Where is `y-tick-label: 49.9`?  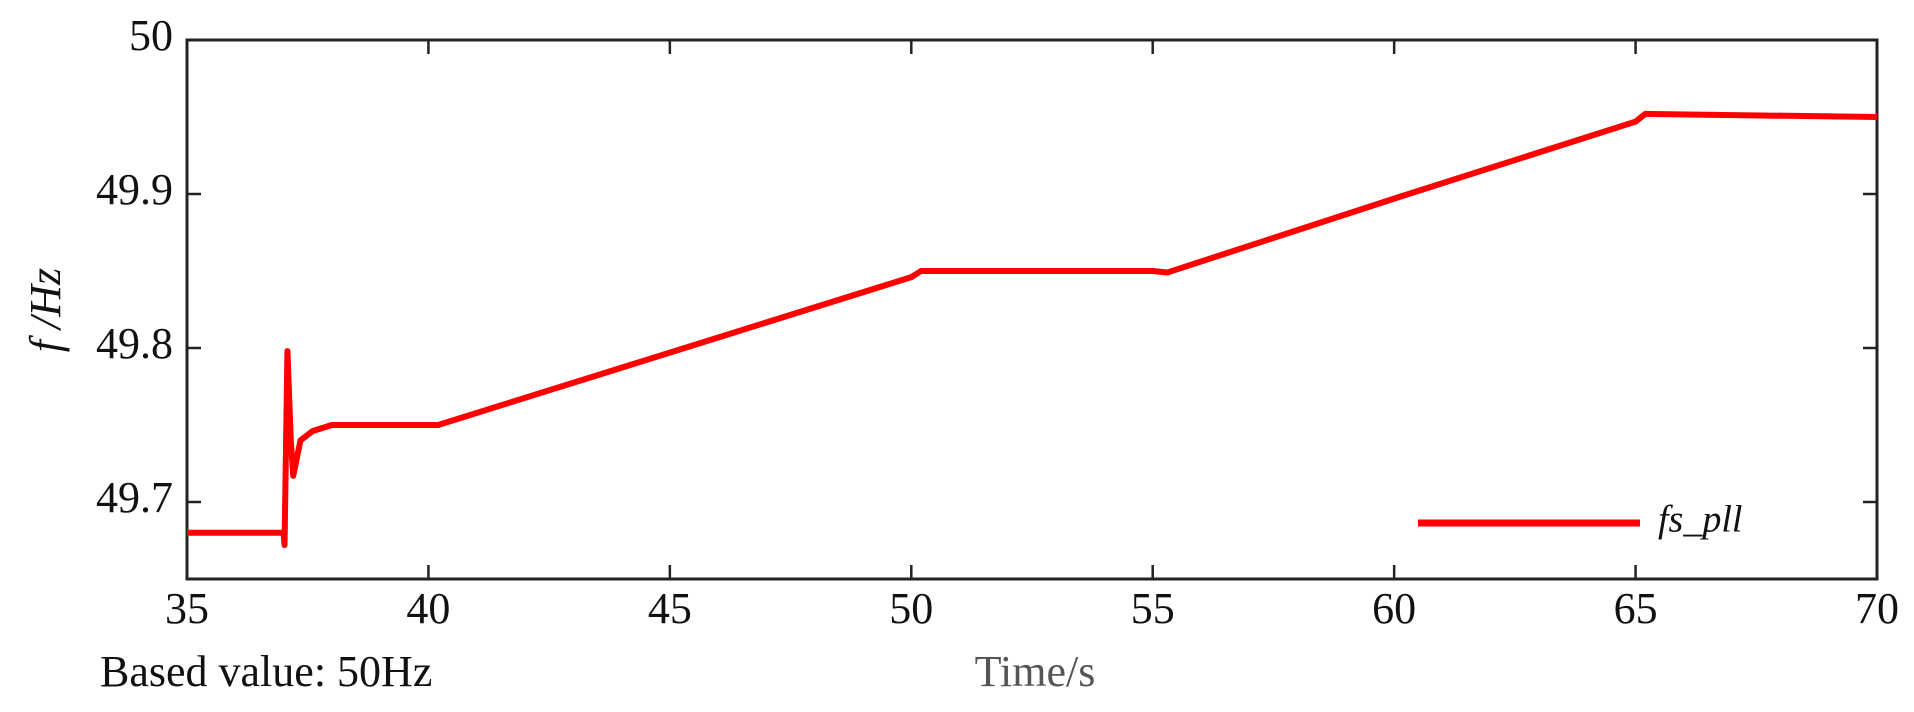
y-tick-label: 49.9 is located at coordinates (134, 189).